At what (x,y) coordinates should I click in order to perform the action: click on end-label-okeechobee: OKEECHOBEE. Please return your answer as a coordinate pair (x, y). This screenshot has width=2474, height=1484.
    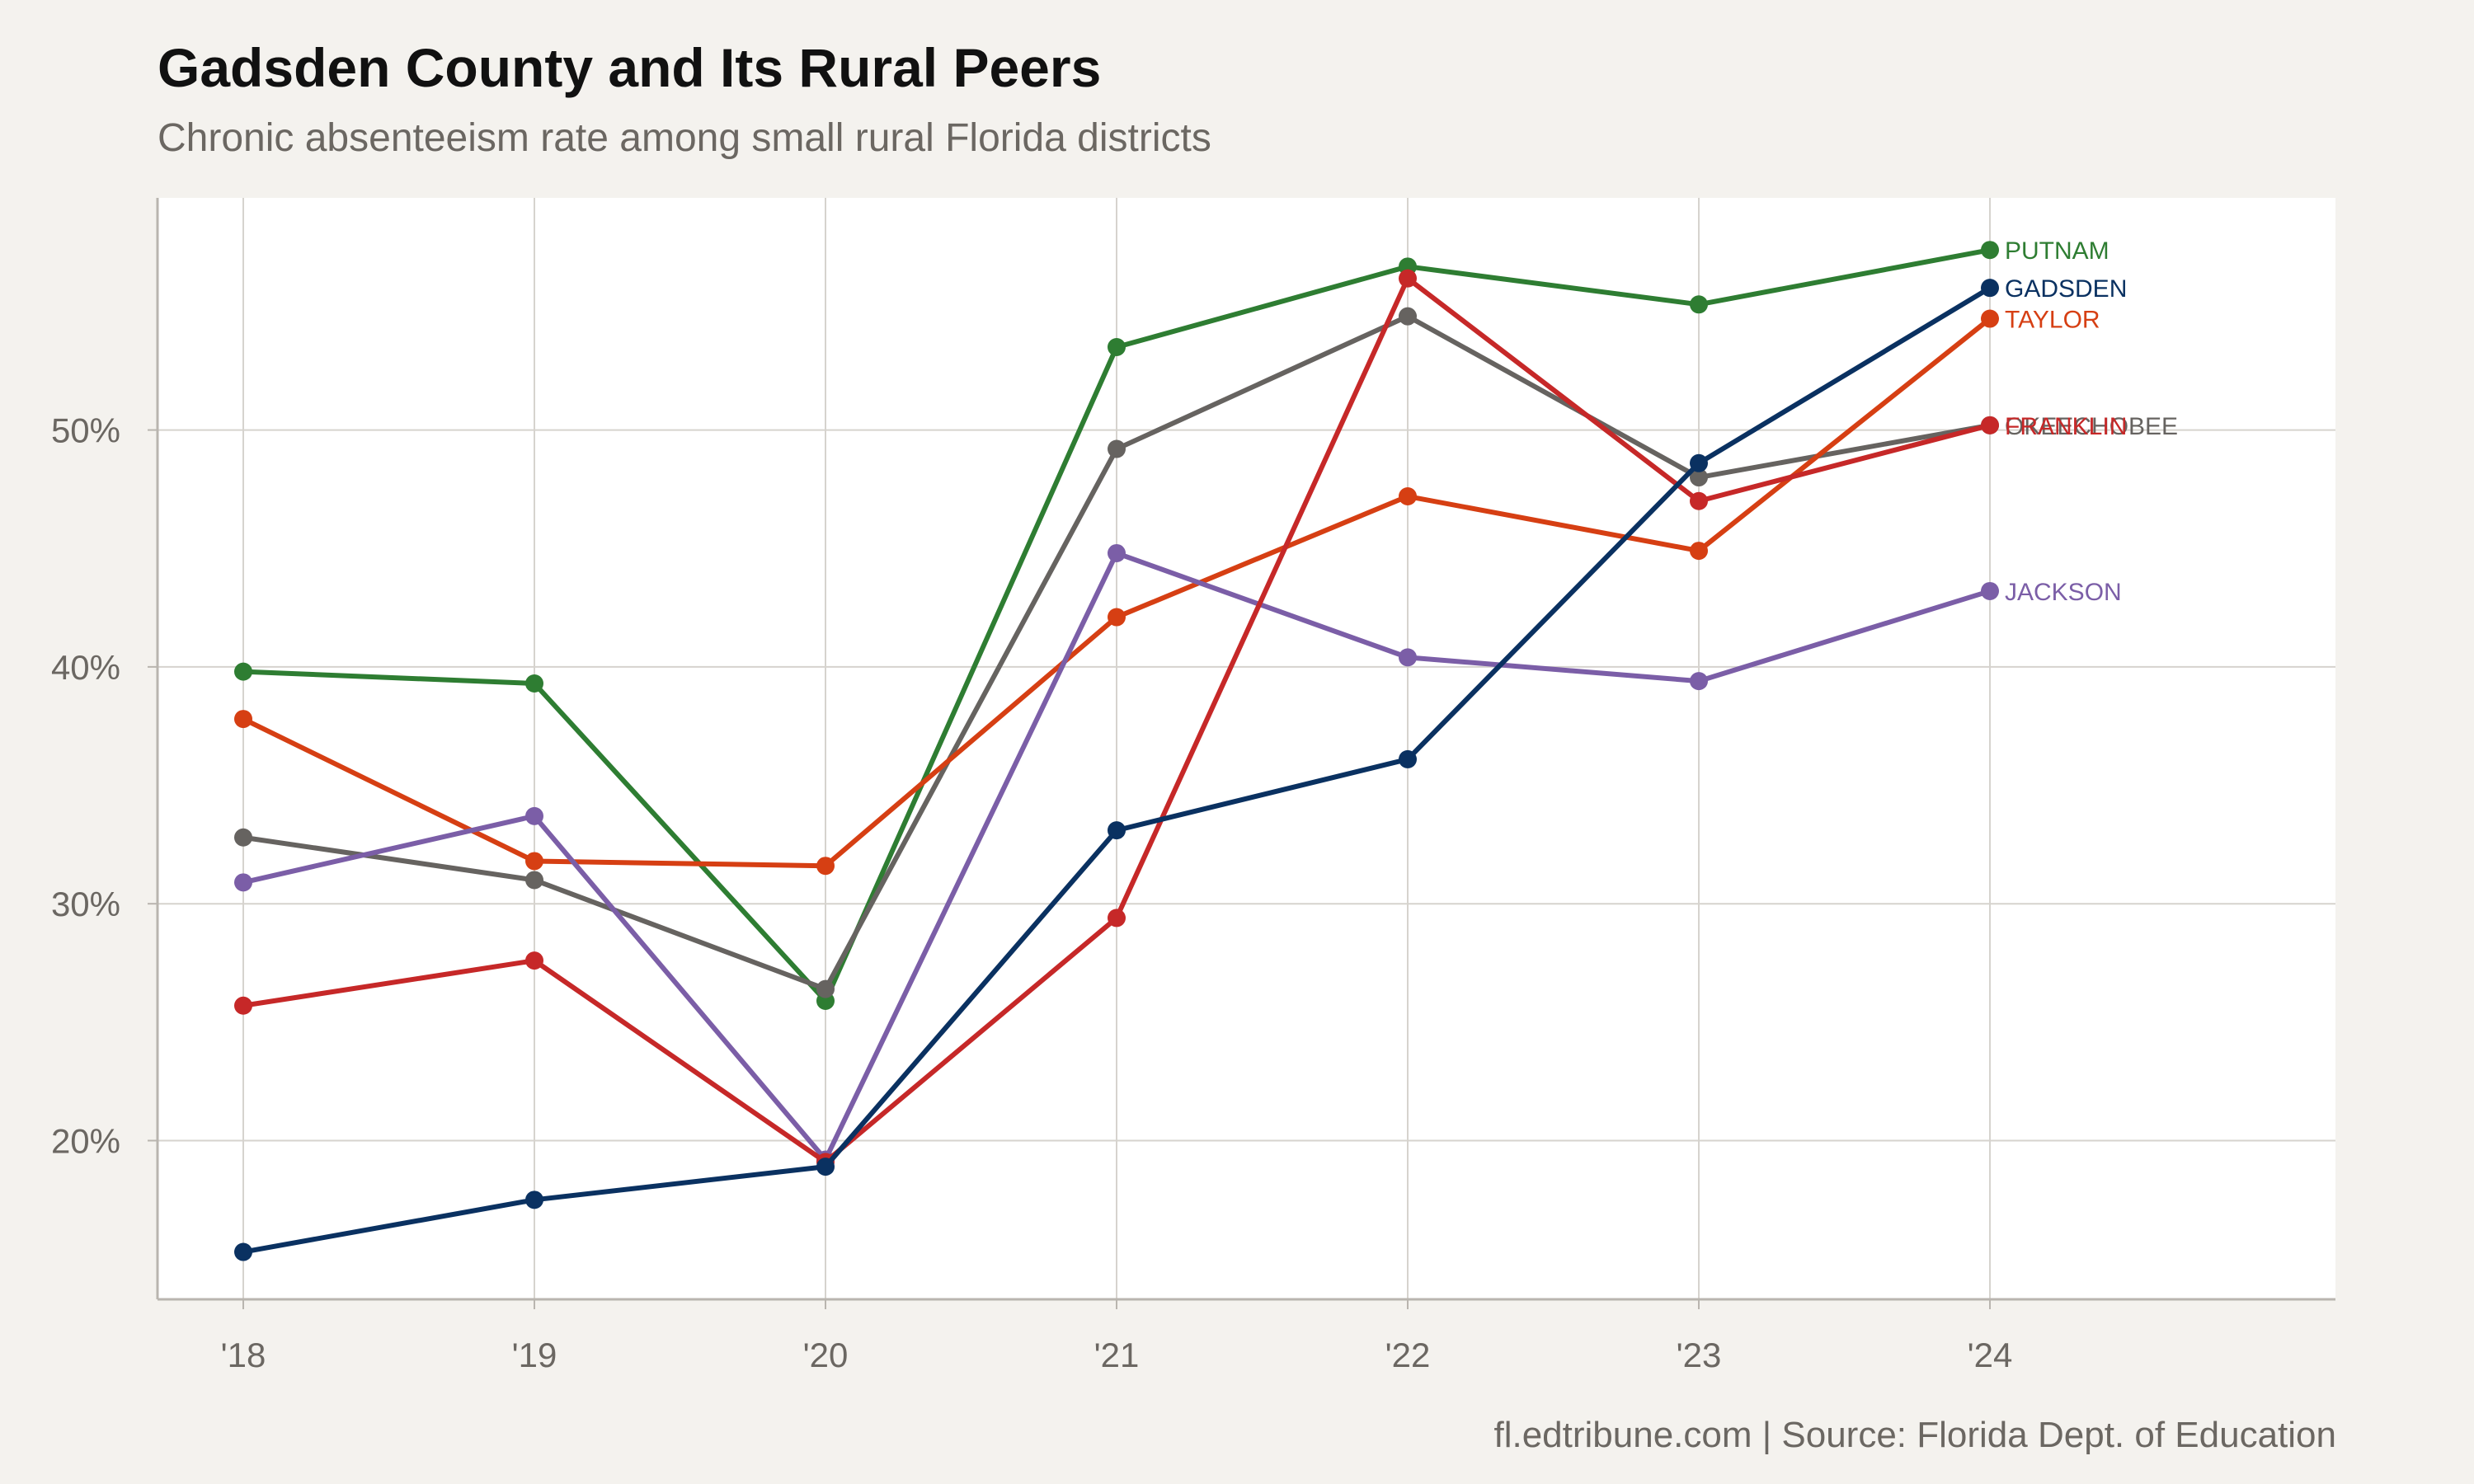
    Looking at the image, I should click on (2091, 426).